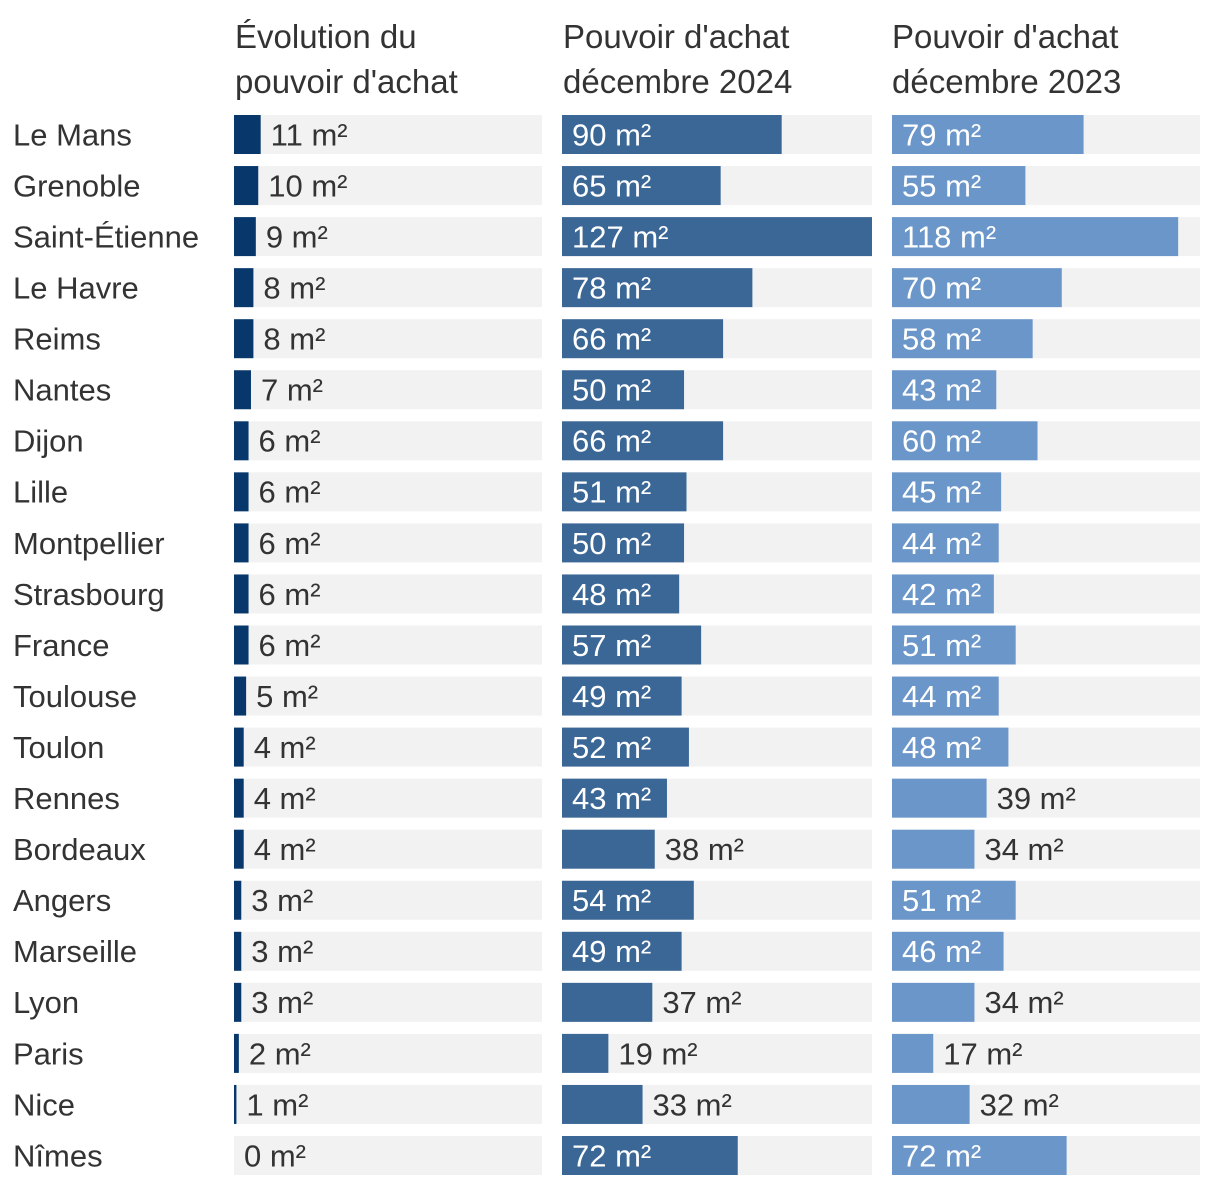 The height and width of the screenshot is (1192, 1220). Describe the element at coordinates (66, 798) in the screenshot. I see `city-label: Rennes` at that location.